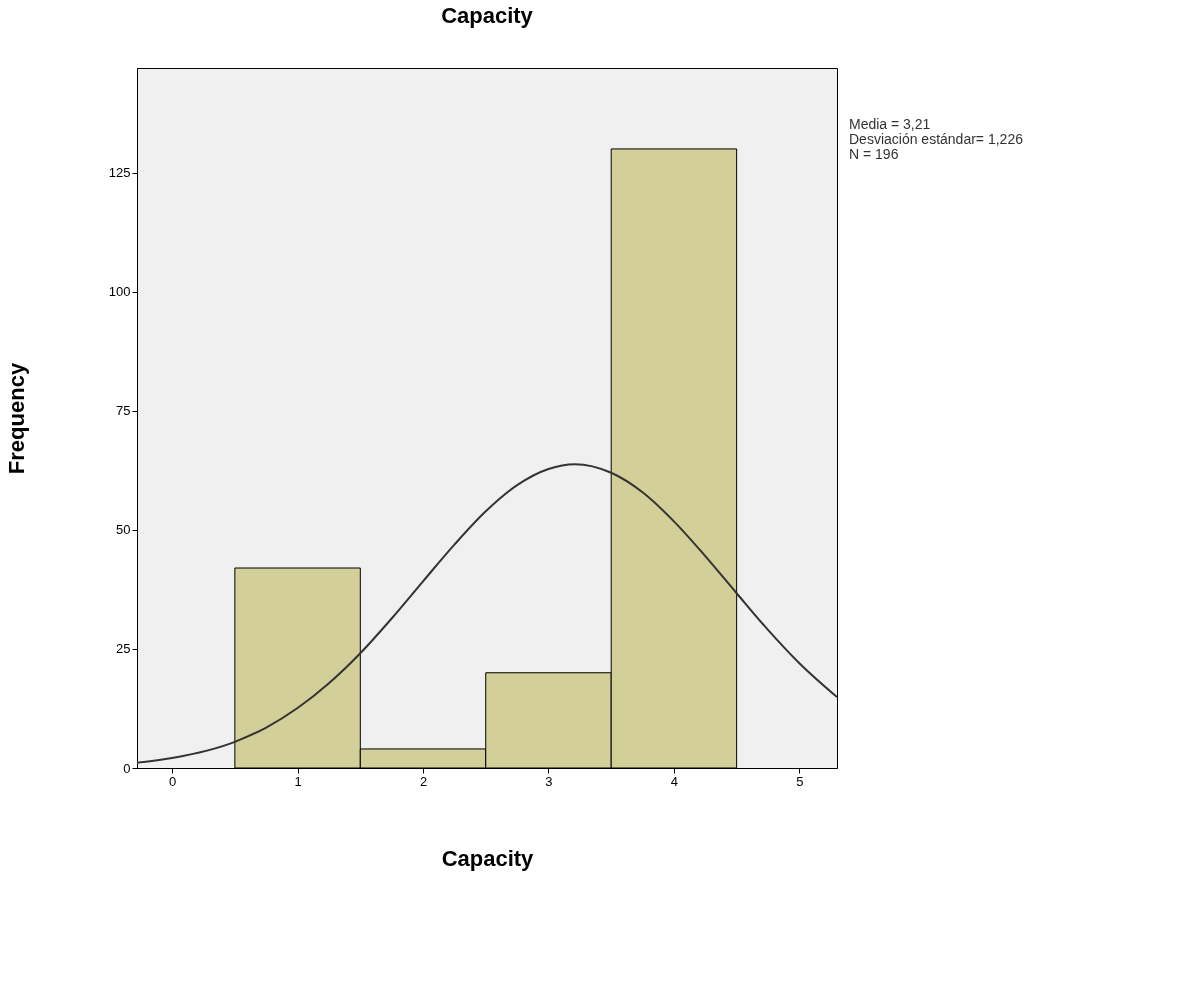 The width and height of the screenshot is (1203, 983). I want to click on y-tick-label: 75, so click(123, 411).